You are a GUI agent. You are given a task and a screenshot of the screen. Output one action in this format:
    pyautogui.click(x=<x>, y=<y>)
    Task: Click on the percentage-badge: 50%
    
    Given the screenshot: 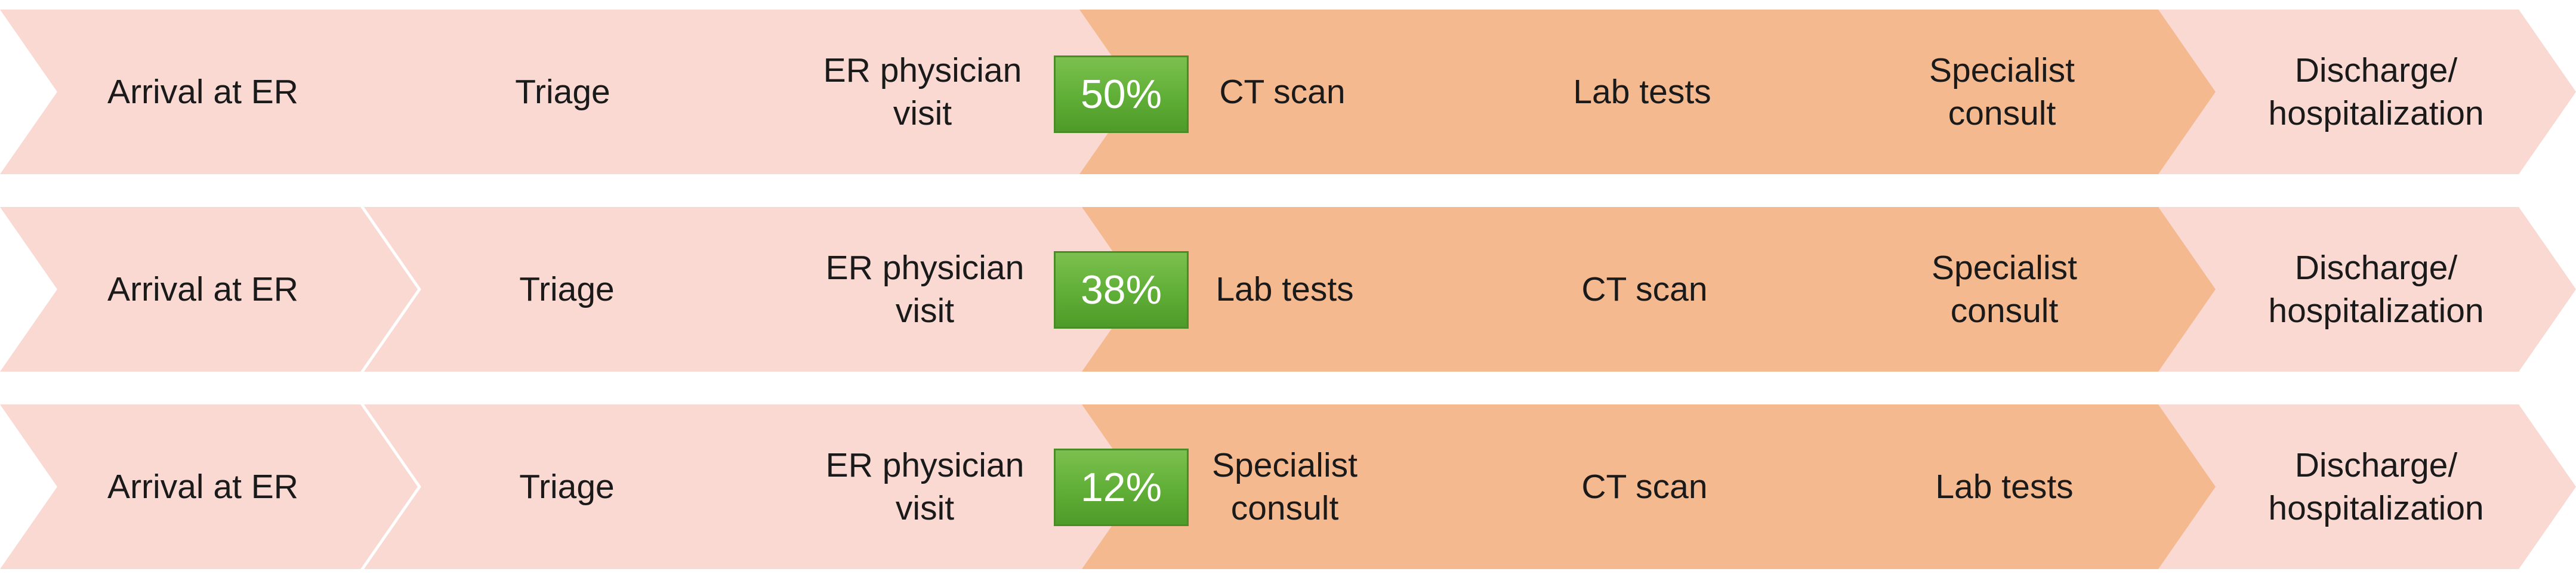 What is the action you would take?
    pyautogui.click(x=1122, y=94)
    